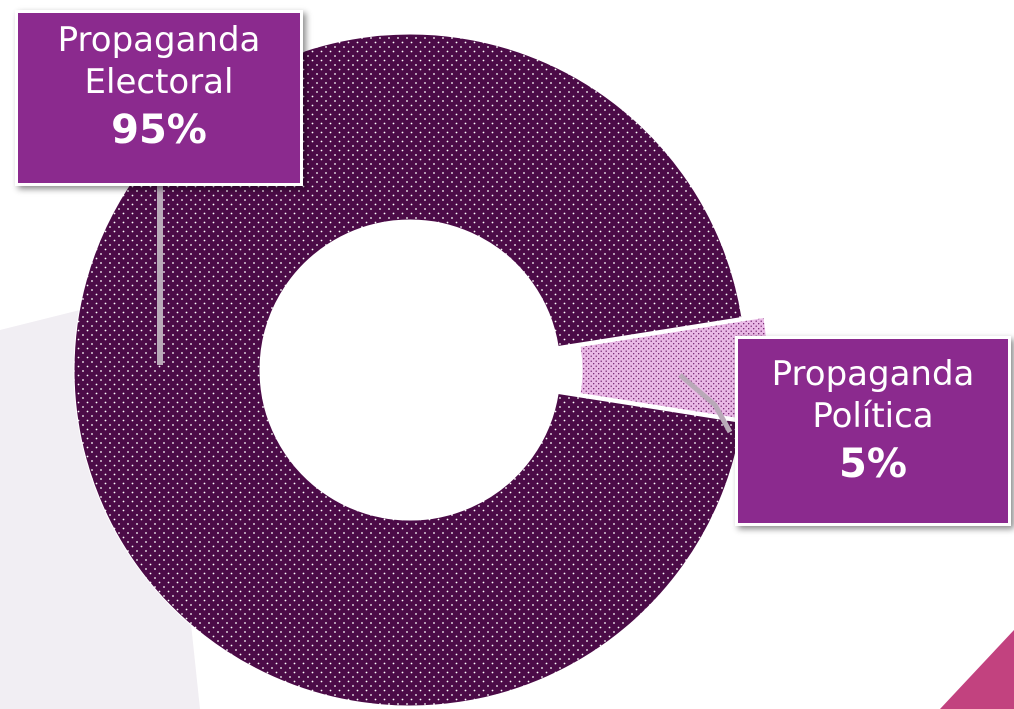 This screenshot has height=709, width=1014. I want to click on label-category: Propaganda Electoral, so click(159, 61).